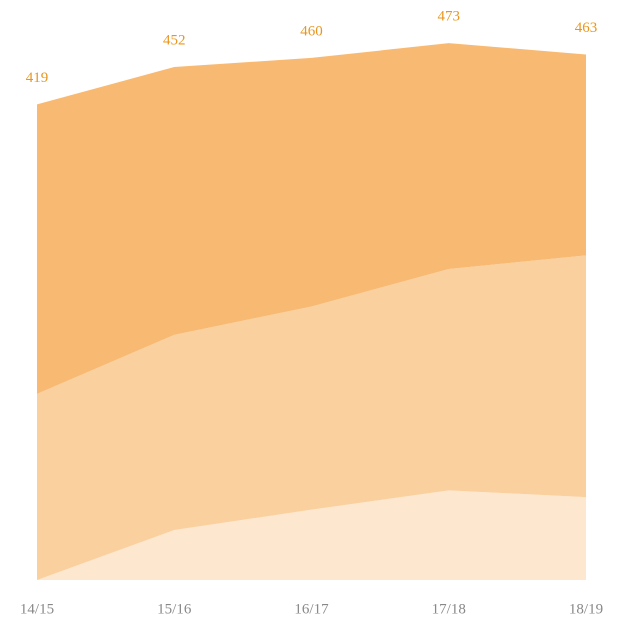 Image resolution: width=634 pixels, height=622 pixels. I want to click on total-label: 419, so click(37, 78).